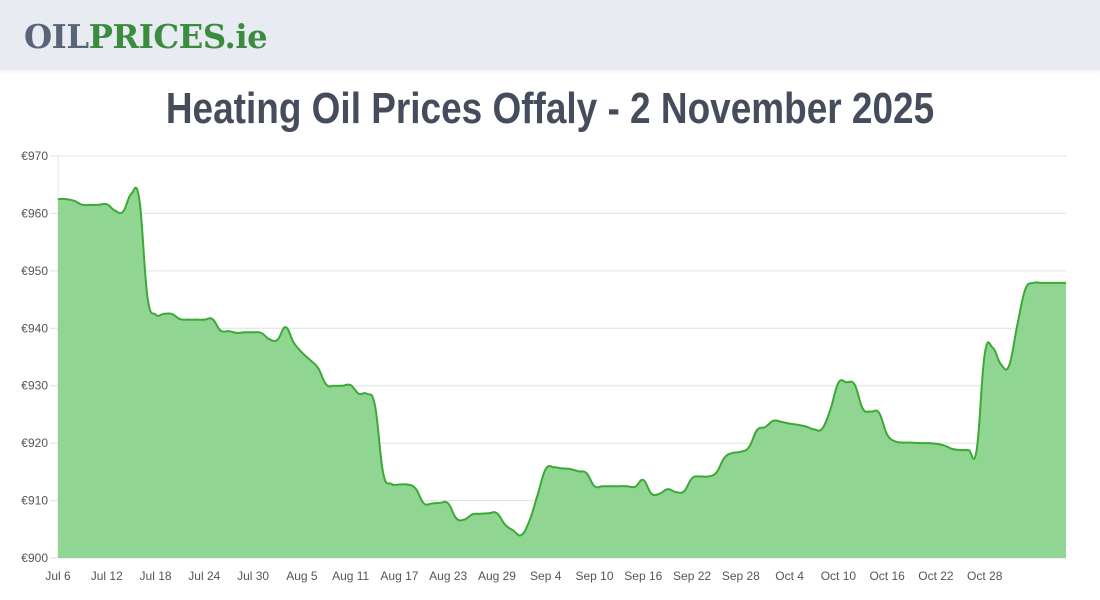 This screenshot has width=1100, height=600. I want to click on x-tick-label: Jul 6, so click(58, 576).